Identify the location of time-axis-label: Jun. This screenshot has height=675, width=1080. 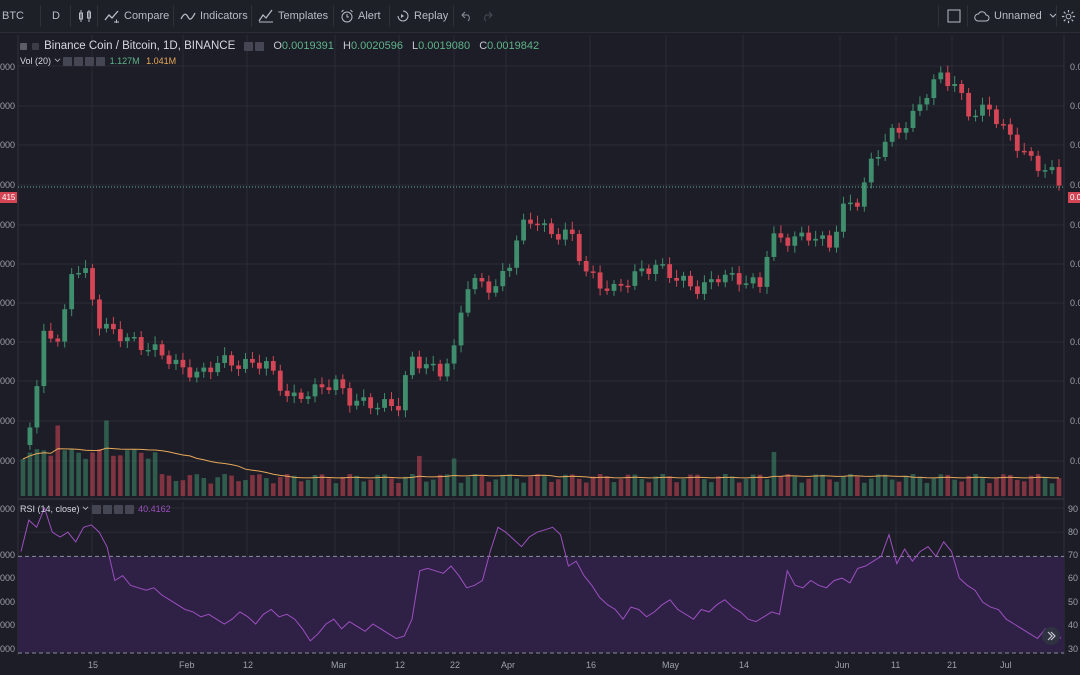
(842, 665).